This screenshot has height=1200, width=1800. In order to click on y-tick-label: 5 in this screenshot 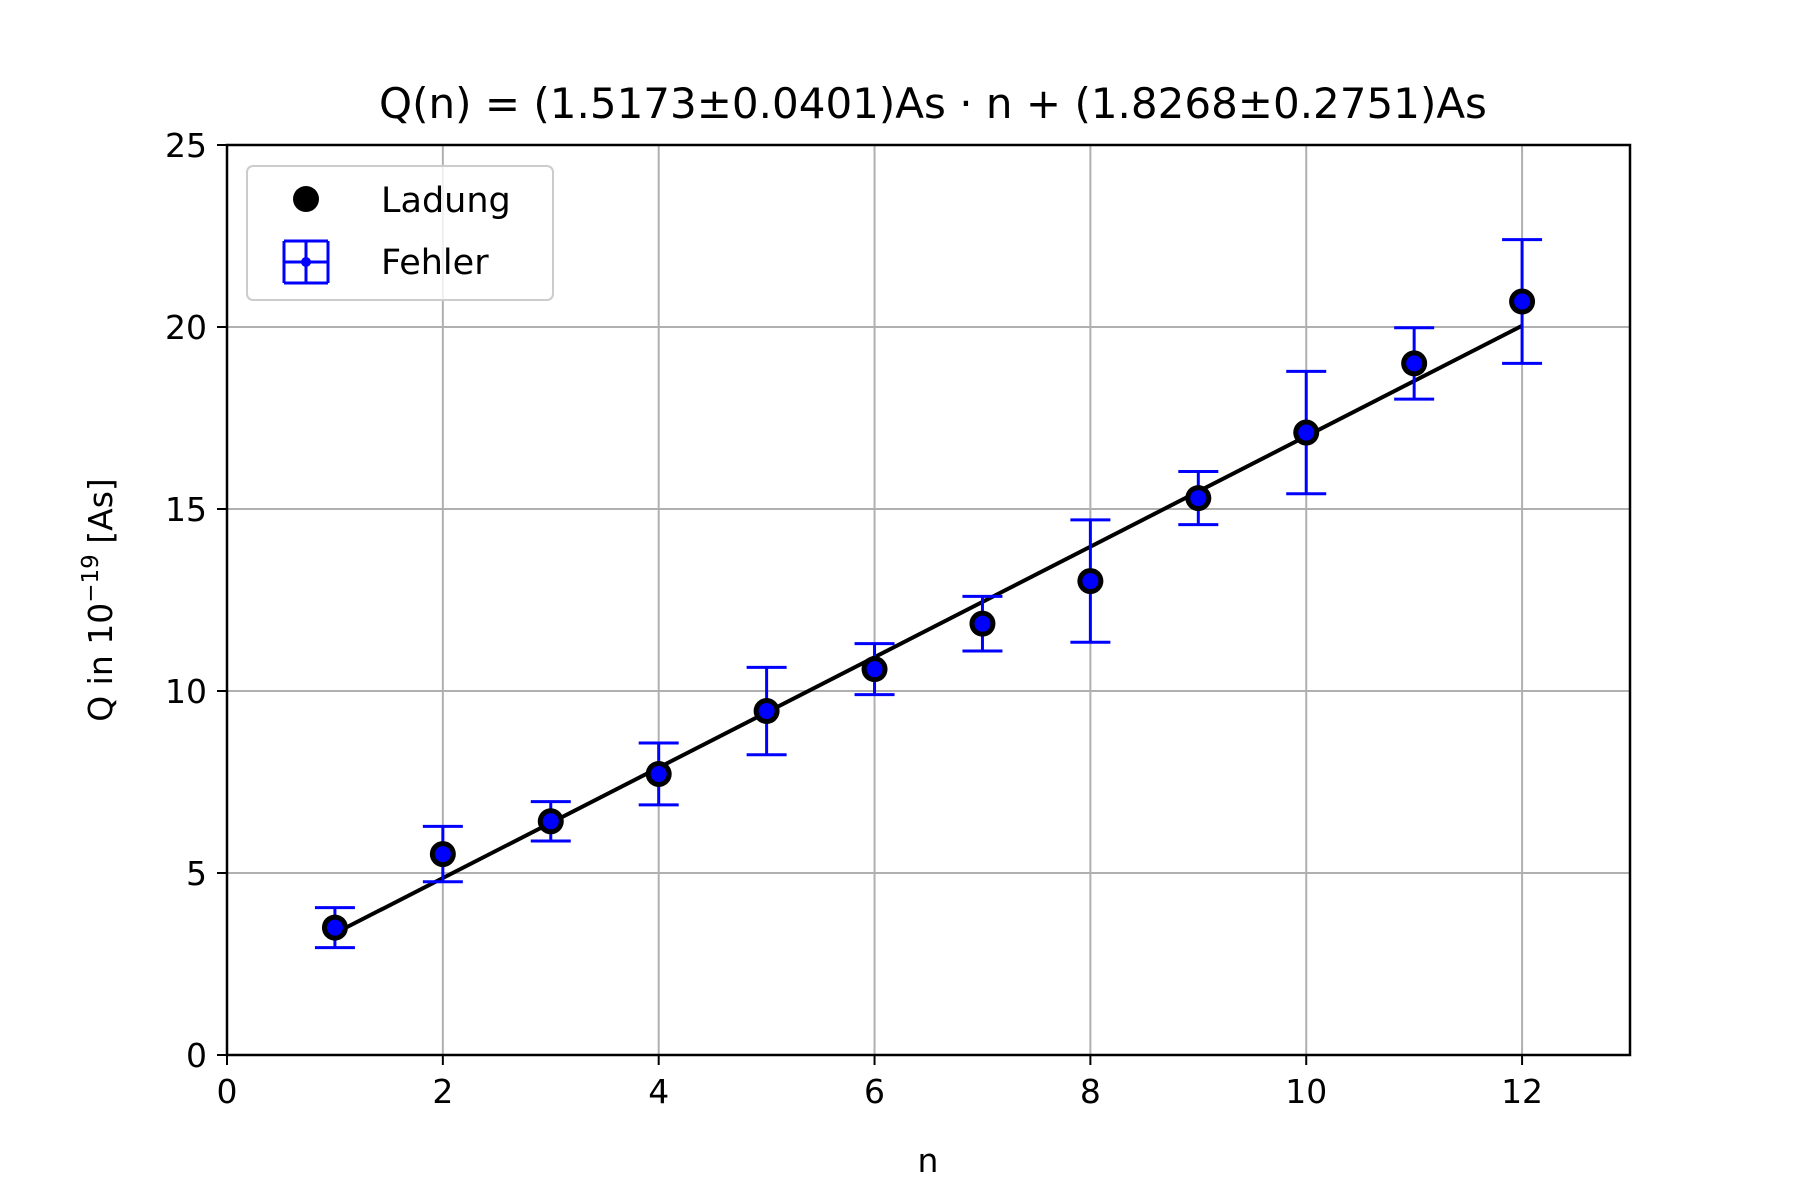, I will do `click(196, 873)`.